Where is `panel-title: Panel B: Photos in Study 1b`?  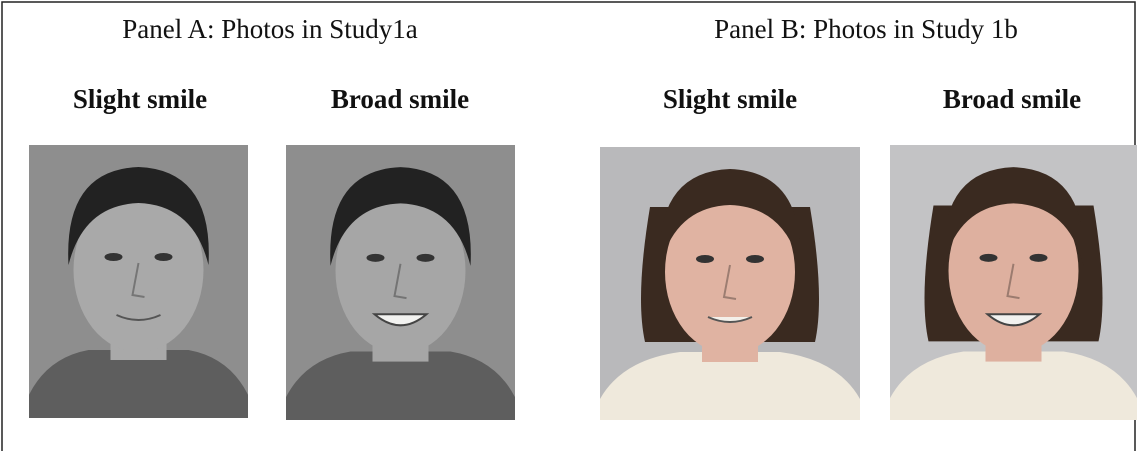 panel-title: Panel B: Photos in Study 1b is located at coordinates (866, 29).